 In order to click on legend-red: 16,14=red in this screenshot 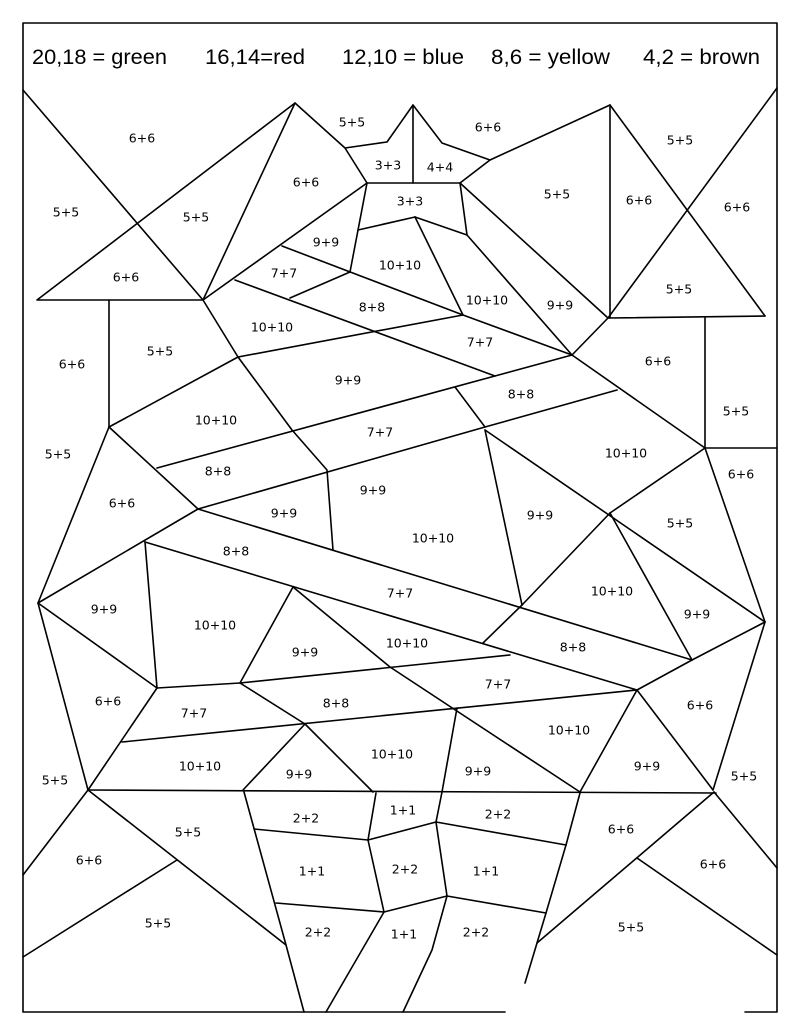, I will do `click(255, 57)`.